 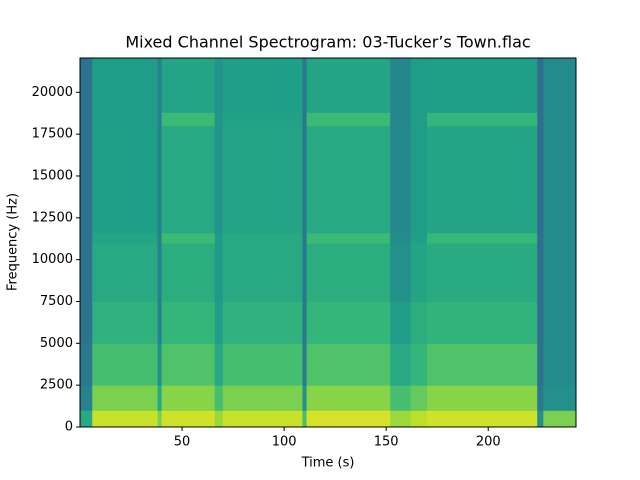 I want to click on y-tick-label: 10000, so click(x=52, y=259).